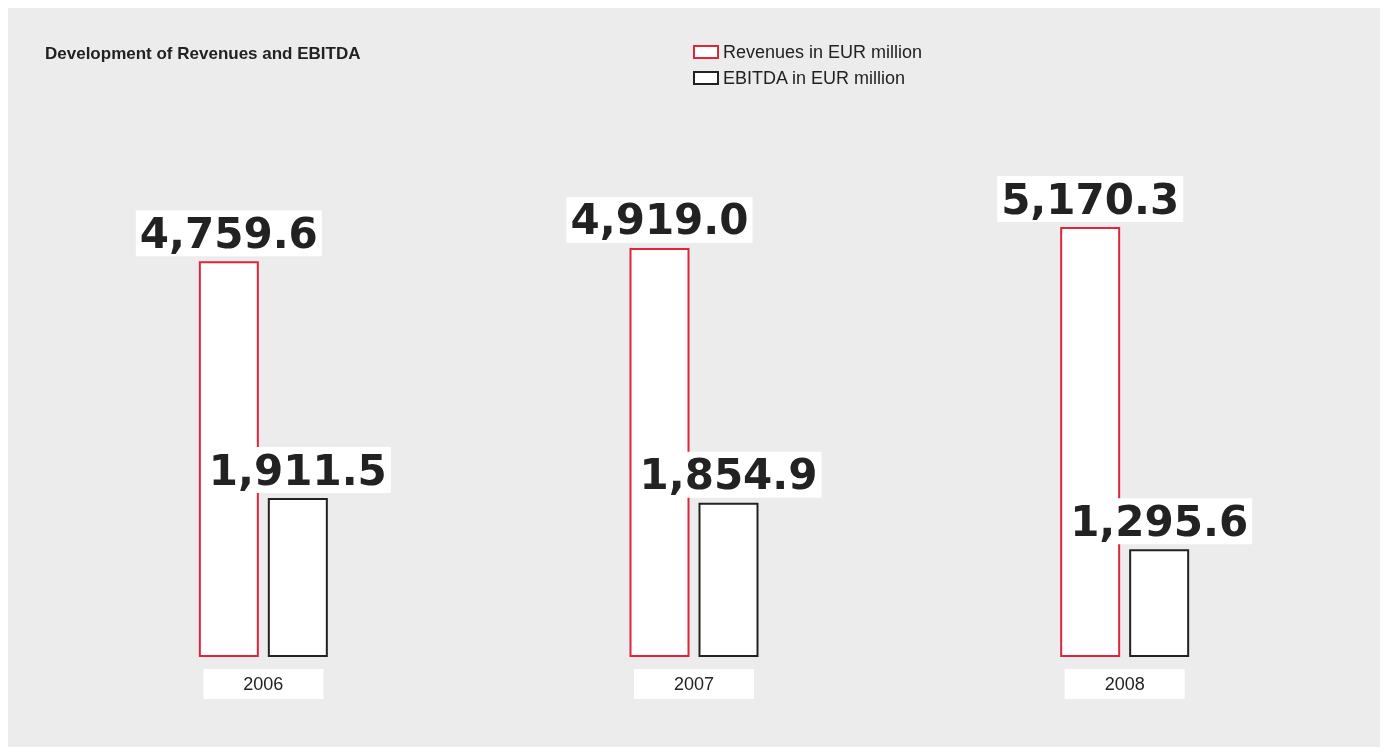 The height and width of the screenshot is (755, 1388). Describe the element at coordinates (1159, 521) in the screenshot. I see `data-label: 1,295.6` at that location.